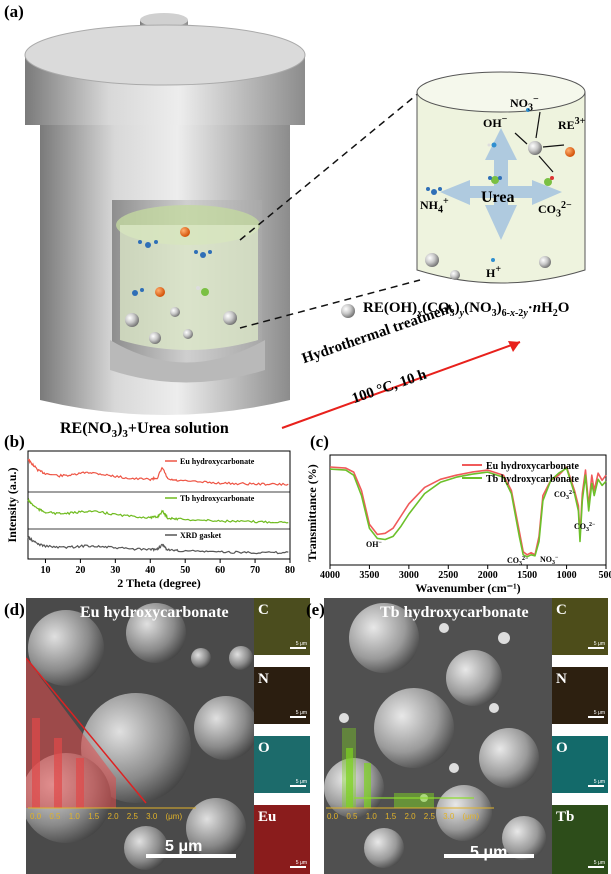  What do you see at coordinates (330, 575) in the screenshot?
I see `ftir-tick-label: 4000` at bounding box center [330, 575].